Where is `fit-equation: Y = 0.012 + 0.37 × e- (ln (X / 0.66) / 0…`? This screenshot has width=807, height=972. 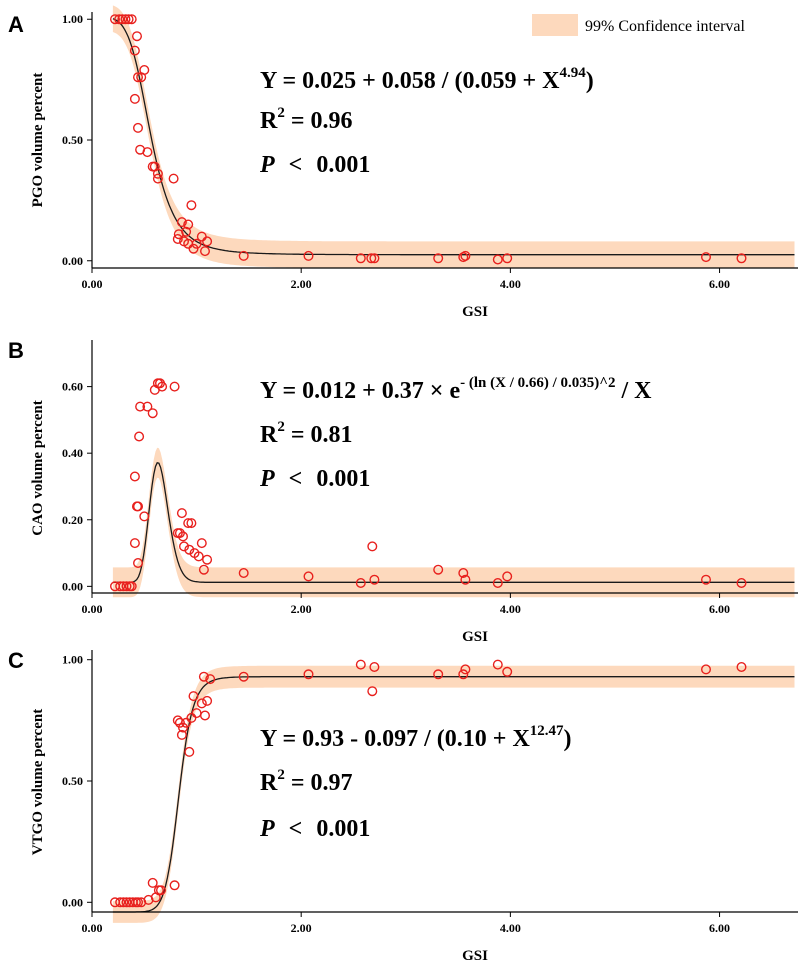 fit-equation: Y = 0.012 + 0.37 × e- (ln (X / 0.66) / 0… is located at coordinates (456, 389).